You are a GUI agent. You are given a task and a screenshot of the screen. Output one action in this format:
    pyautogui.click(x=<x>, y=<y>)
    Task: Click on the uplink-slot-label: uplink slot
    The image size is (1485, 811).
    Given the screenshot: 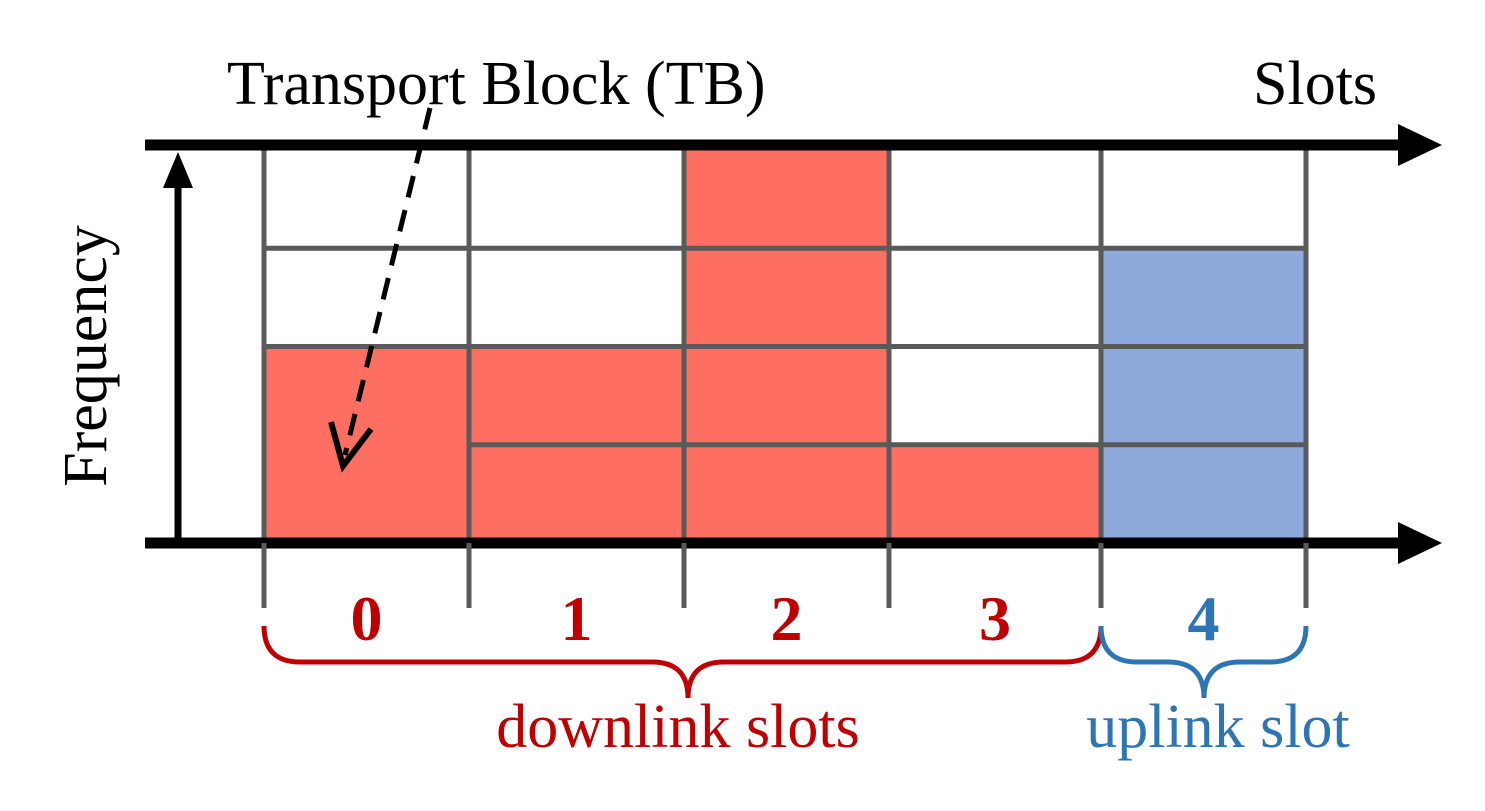 What is the action you would take?
    pyautogui.click(x=1218, y=727)
    